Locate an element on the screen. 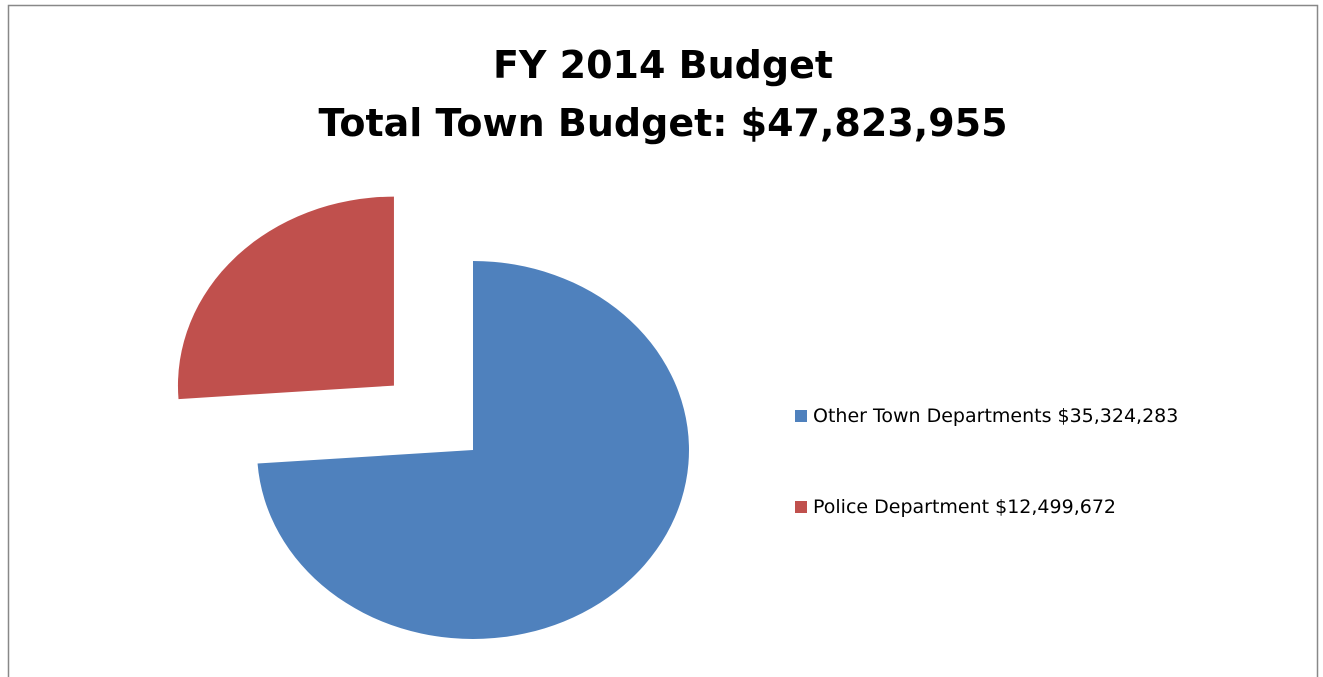  legend-label: Other Town Departments $35,324,283 is located at coordinates (995, 416).